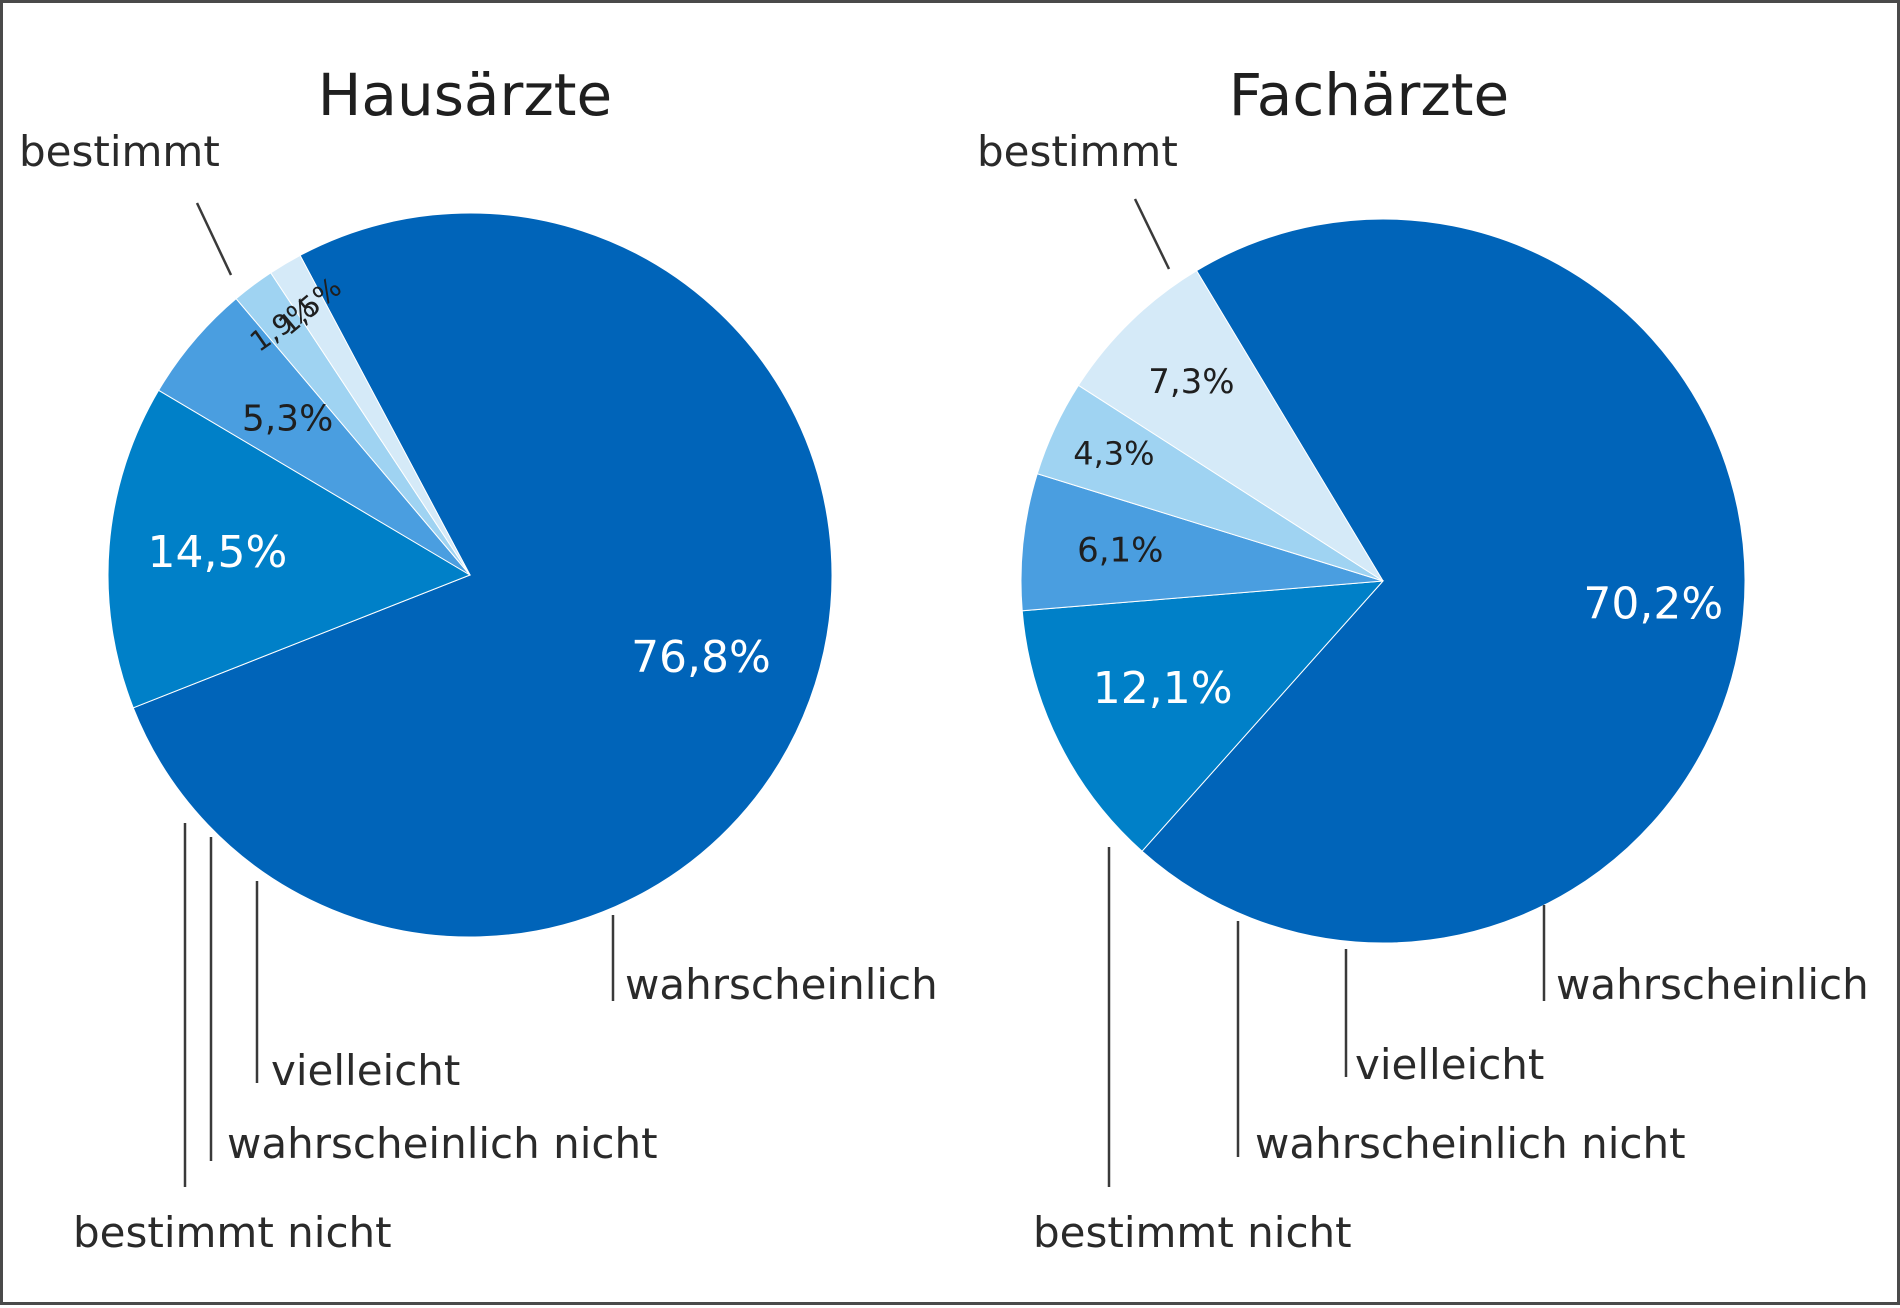  What do you see at coordinates (1113, 454) in the screenshot?
I see `pie-value-label-wahrscheinlich-nicht: 4,3%` at bounding box center [1113, 454].